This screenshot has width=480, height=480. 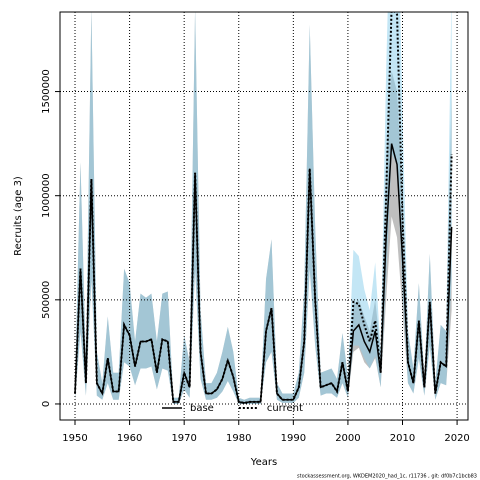 What do you see at coordinates (263, 462) in the screenshot?
I see `x-axis-title: Years` at bounding box center [263, 462].